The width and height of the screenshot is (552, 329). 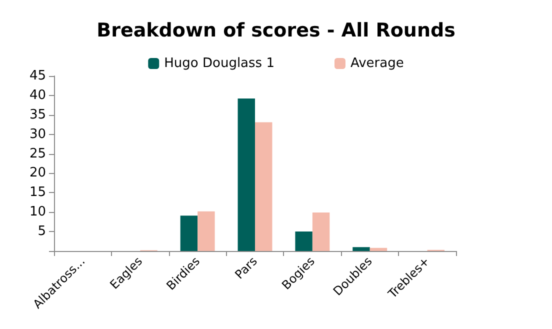 I want to click on y-tick-label: 25, so click(x=37, y=154).